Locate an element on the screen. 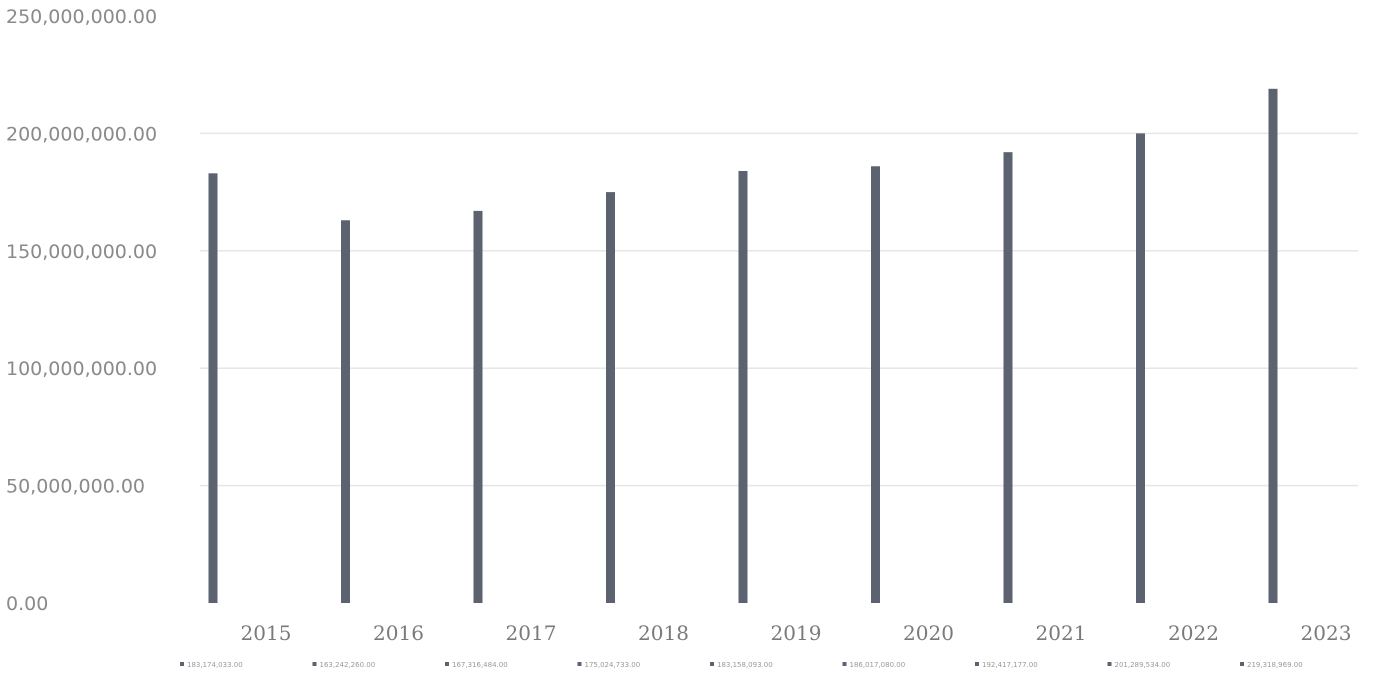  x-tick-label: 2023 is located at coordinates (1326, 633).